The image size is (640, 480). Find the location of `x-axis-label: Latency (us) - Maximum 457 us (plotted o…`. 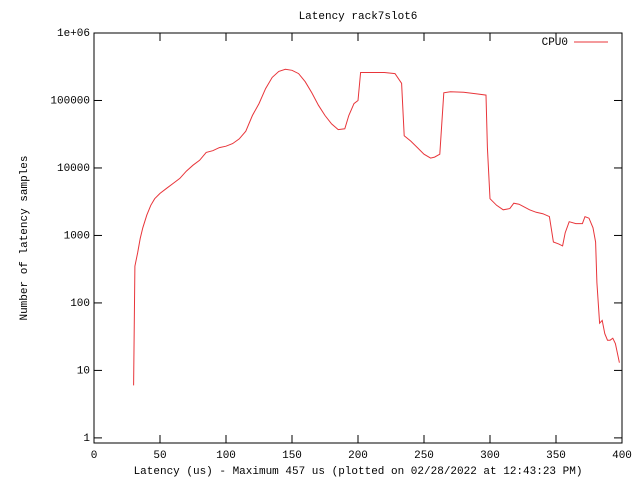

x-axis-label: Latency (us) - Maximum 457 us (plotted o… is located at coordinates (358, 472).